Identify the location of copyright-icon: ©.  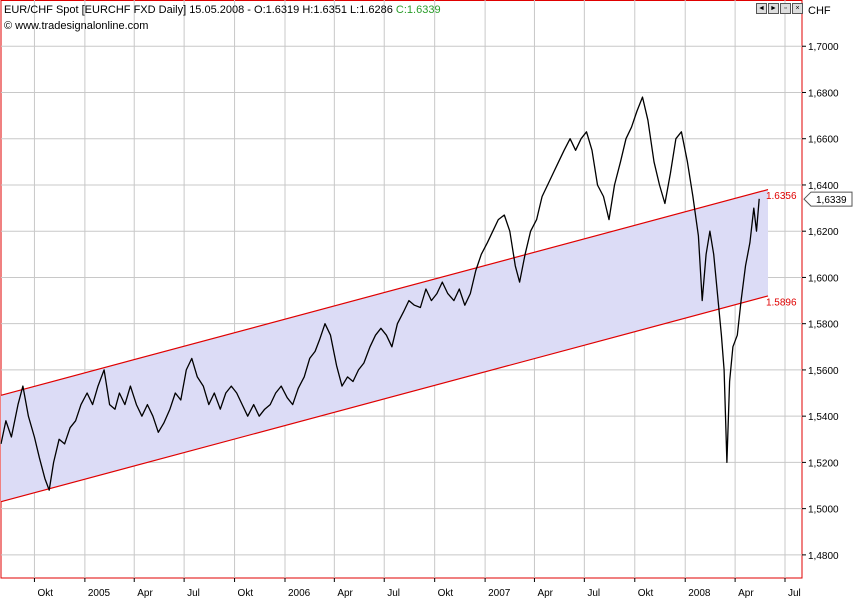
(8, 26).